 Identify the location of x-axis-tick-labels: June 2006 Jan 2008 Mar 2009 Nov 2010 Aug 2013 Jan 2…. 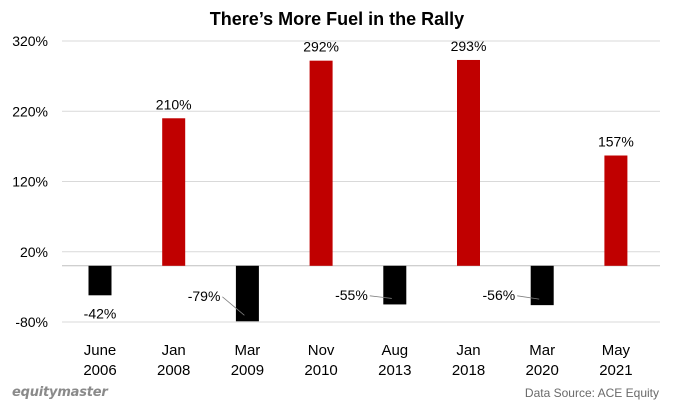
(357, 360).